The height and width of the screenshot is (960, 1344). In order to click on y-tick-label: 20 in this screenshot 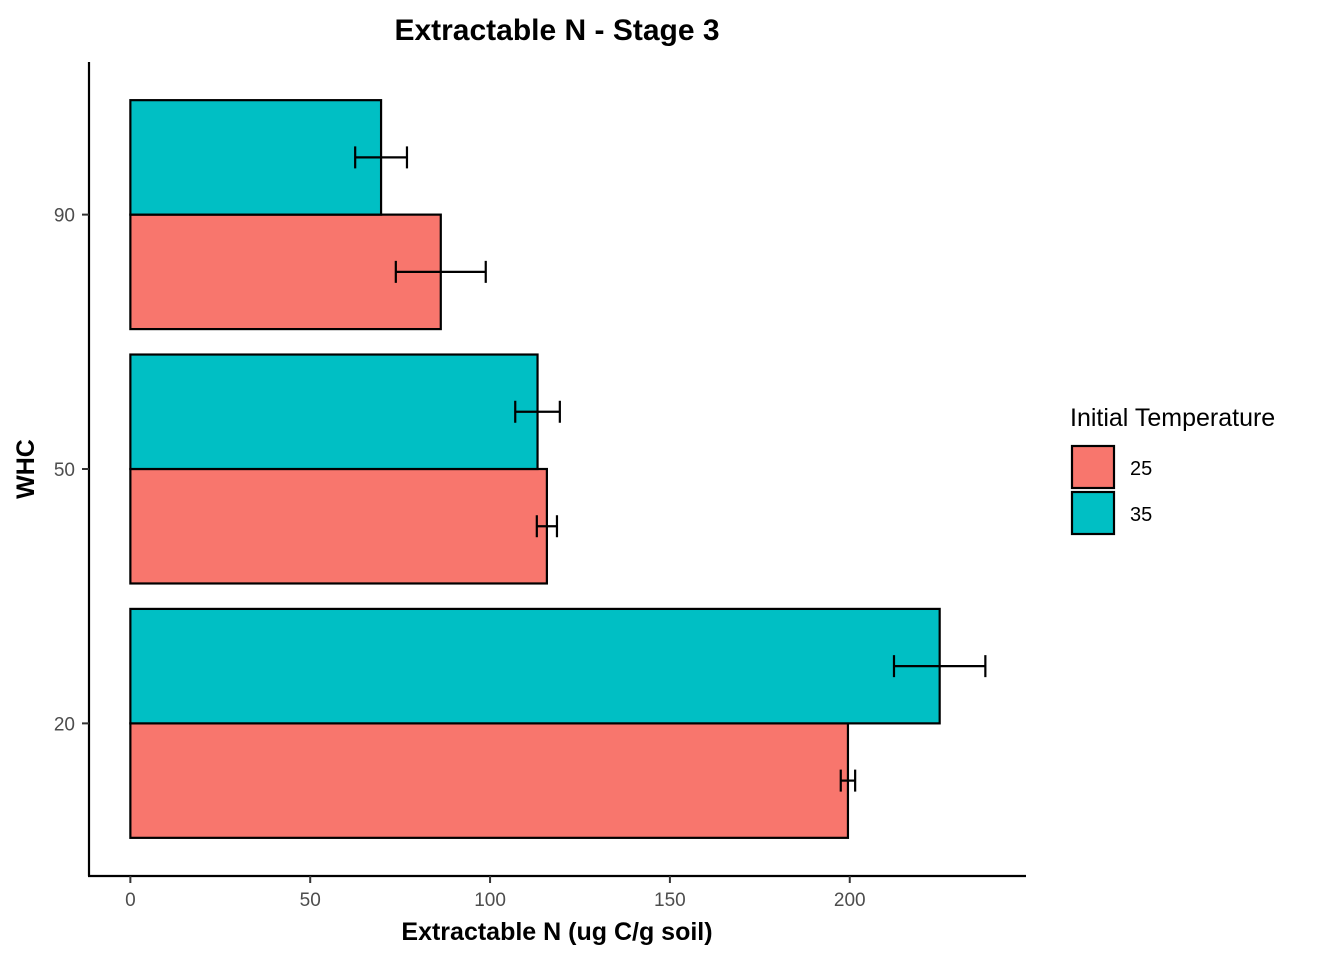, I will do `click(64, 724)`.